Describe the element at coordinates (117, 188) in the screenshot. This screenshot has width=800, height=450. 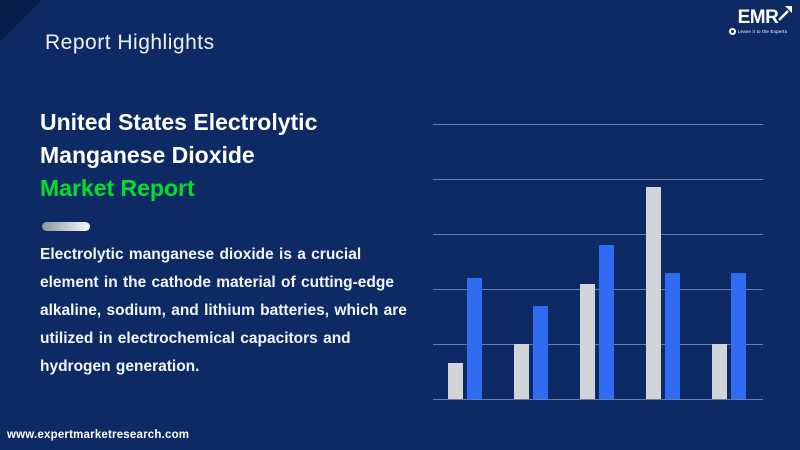
I see `title-line-3-highlight: Market Report` at that location.